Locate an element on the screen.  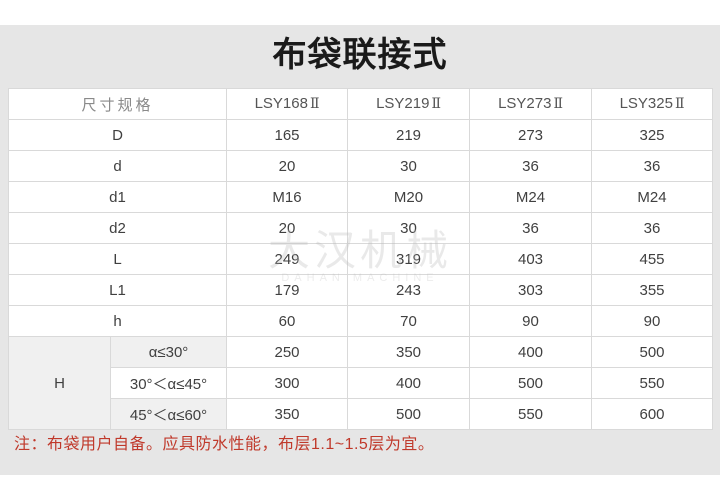
row-param-L1: L1 is located at coordinates (117, 290).